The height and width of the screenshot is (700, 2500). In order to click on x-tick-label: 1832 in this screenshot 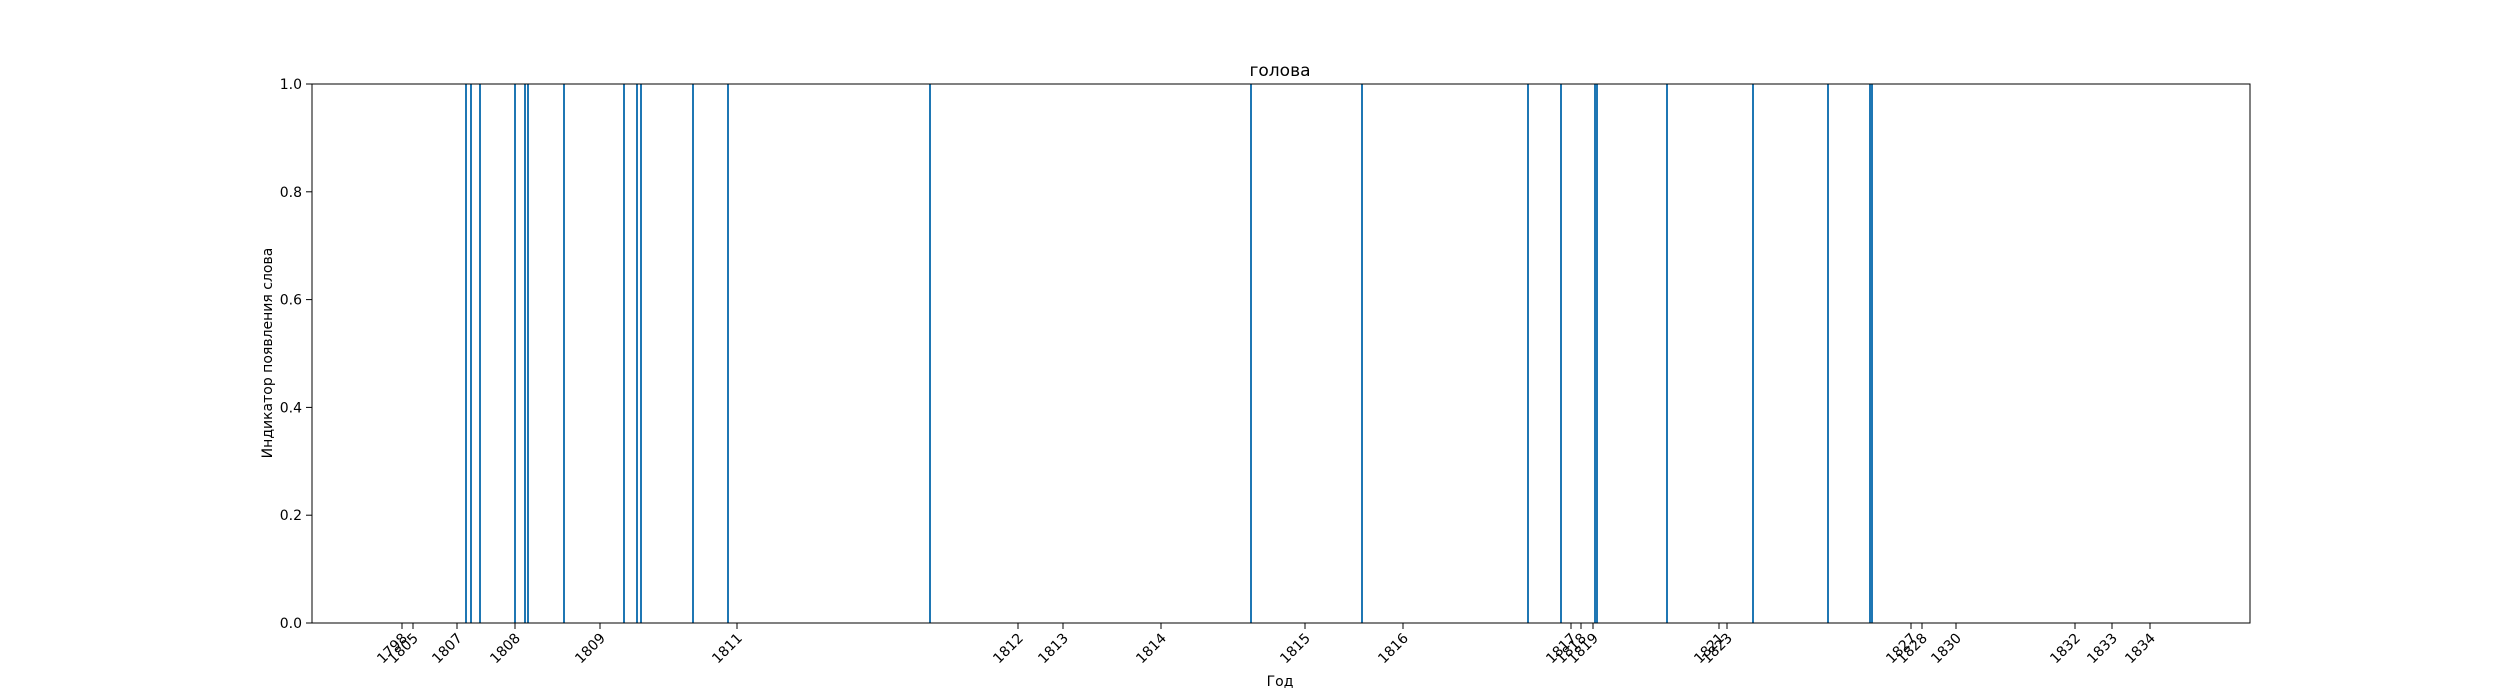, I will do `click(2065, 649)`.